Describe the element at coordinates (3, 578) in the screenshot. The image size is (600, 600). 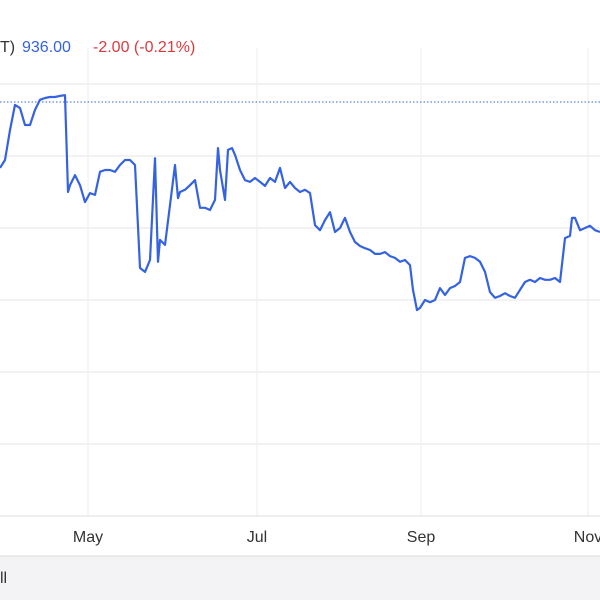
I see `footer-tab: ll` at that location.